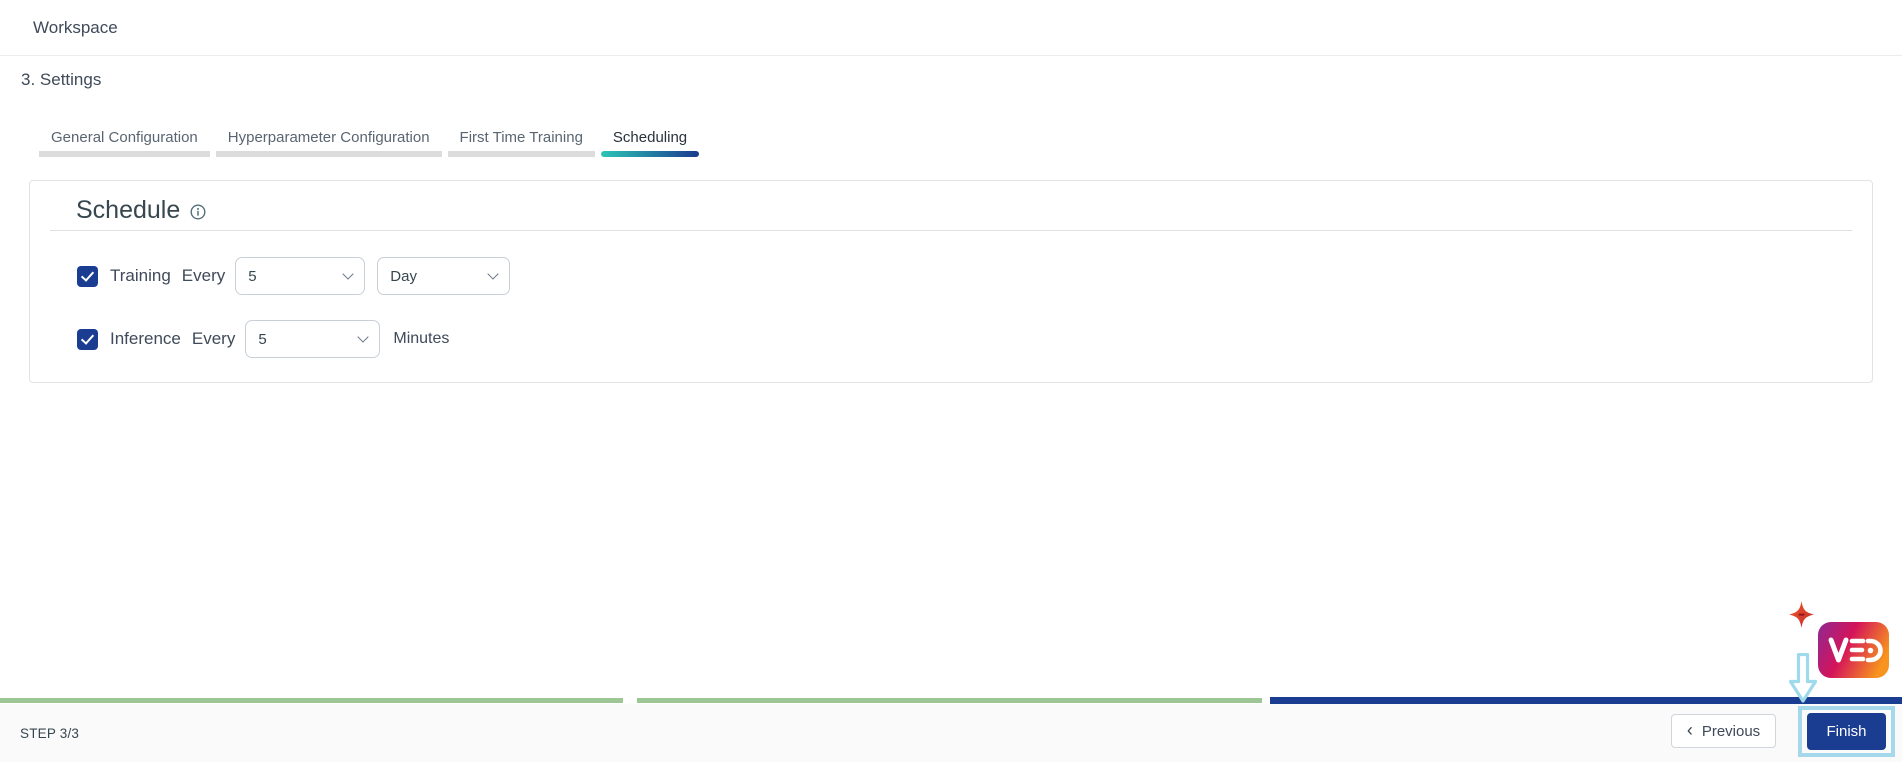 The image size is (1902, 762). What do you see at coordinates (421, 338) in the screenshot?
I see `inference-unit-label: Minutes` at bounding box center [421, 338].